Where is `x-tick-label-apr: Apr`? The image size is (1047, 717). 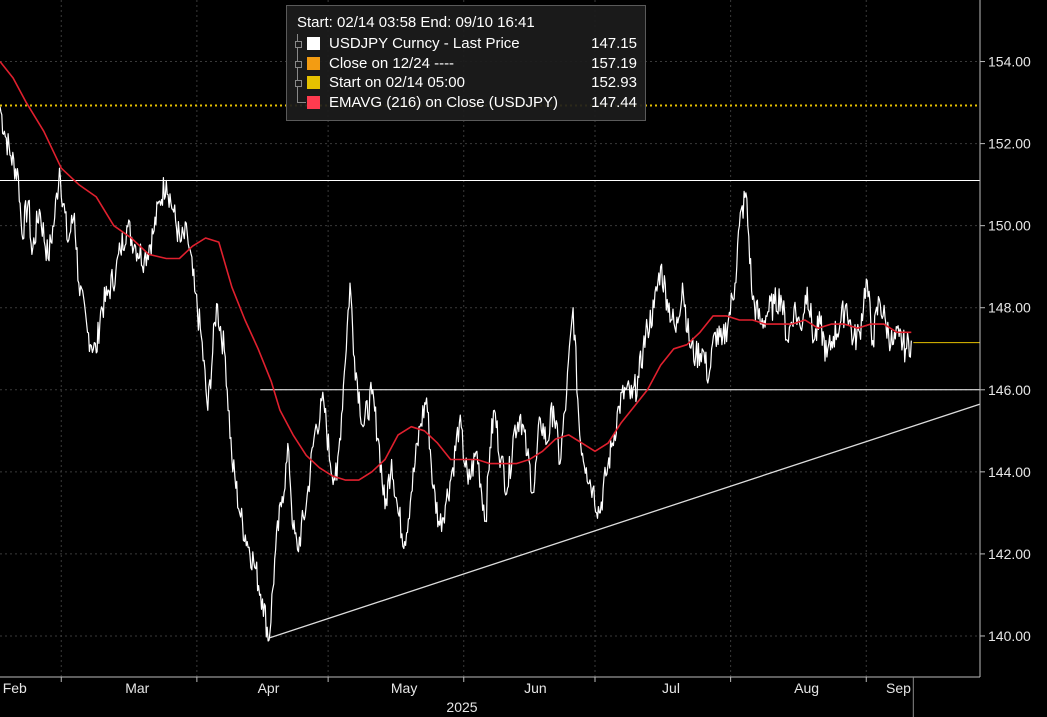
x-tick-label-apr: Apr is located at coordinates (269, 688).